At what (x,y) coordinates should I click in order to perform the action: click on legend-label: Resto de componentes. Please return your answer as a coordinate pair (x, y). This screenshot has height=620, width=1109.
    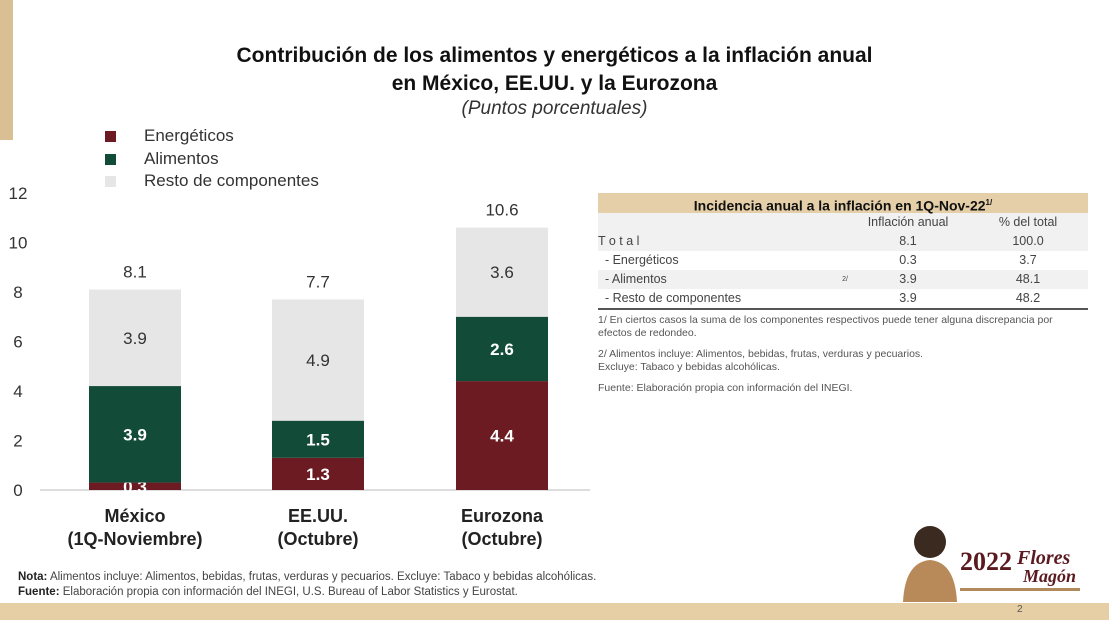
    Looking at the image, I should click on (231, 180).